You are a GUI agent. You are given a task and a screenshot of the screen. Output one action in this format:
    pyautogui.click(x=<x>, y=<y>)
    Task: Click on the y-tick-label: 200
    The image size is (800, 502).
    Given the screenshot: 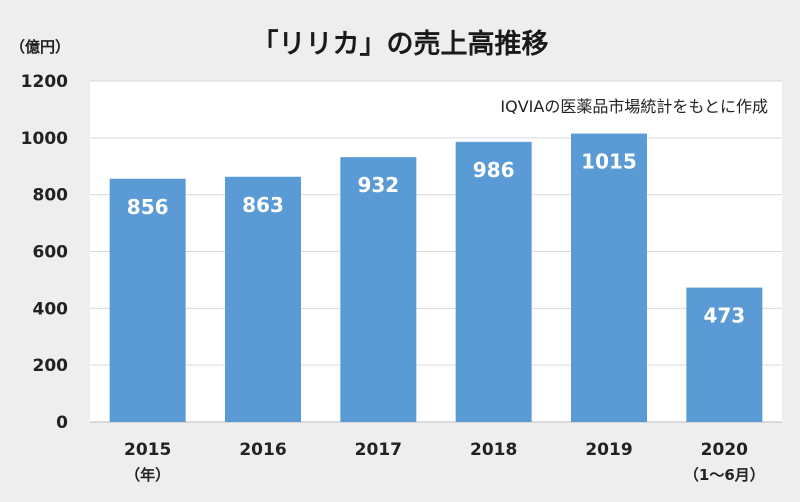 What is the action you would take?
    pyautogui.click(x=51, y=366)
    